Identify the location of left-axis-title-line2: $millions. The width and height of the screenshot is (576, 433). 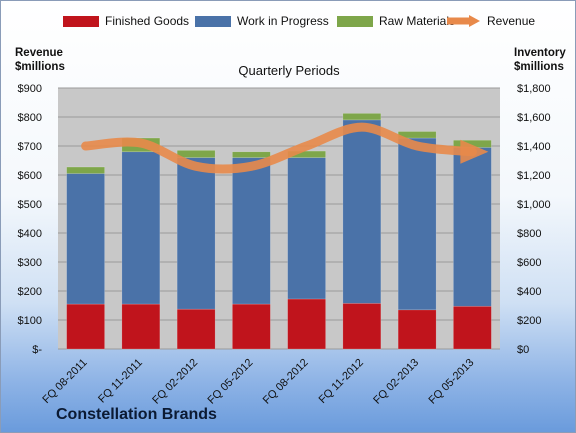
(40, 67).